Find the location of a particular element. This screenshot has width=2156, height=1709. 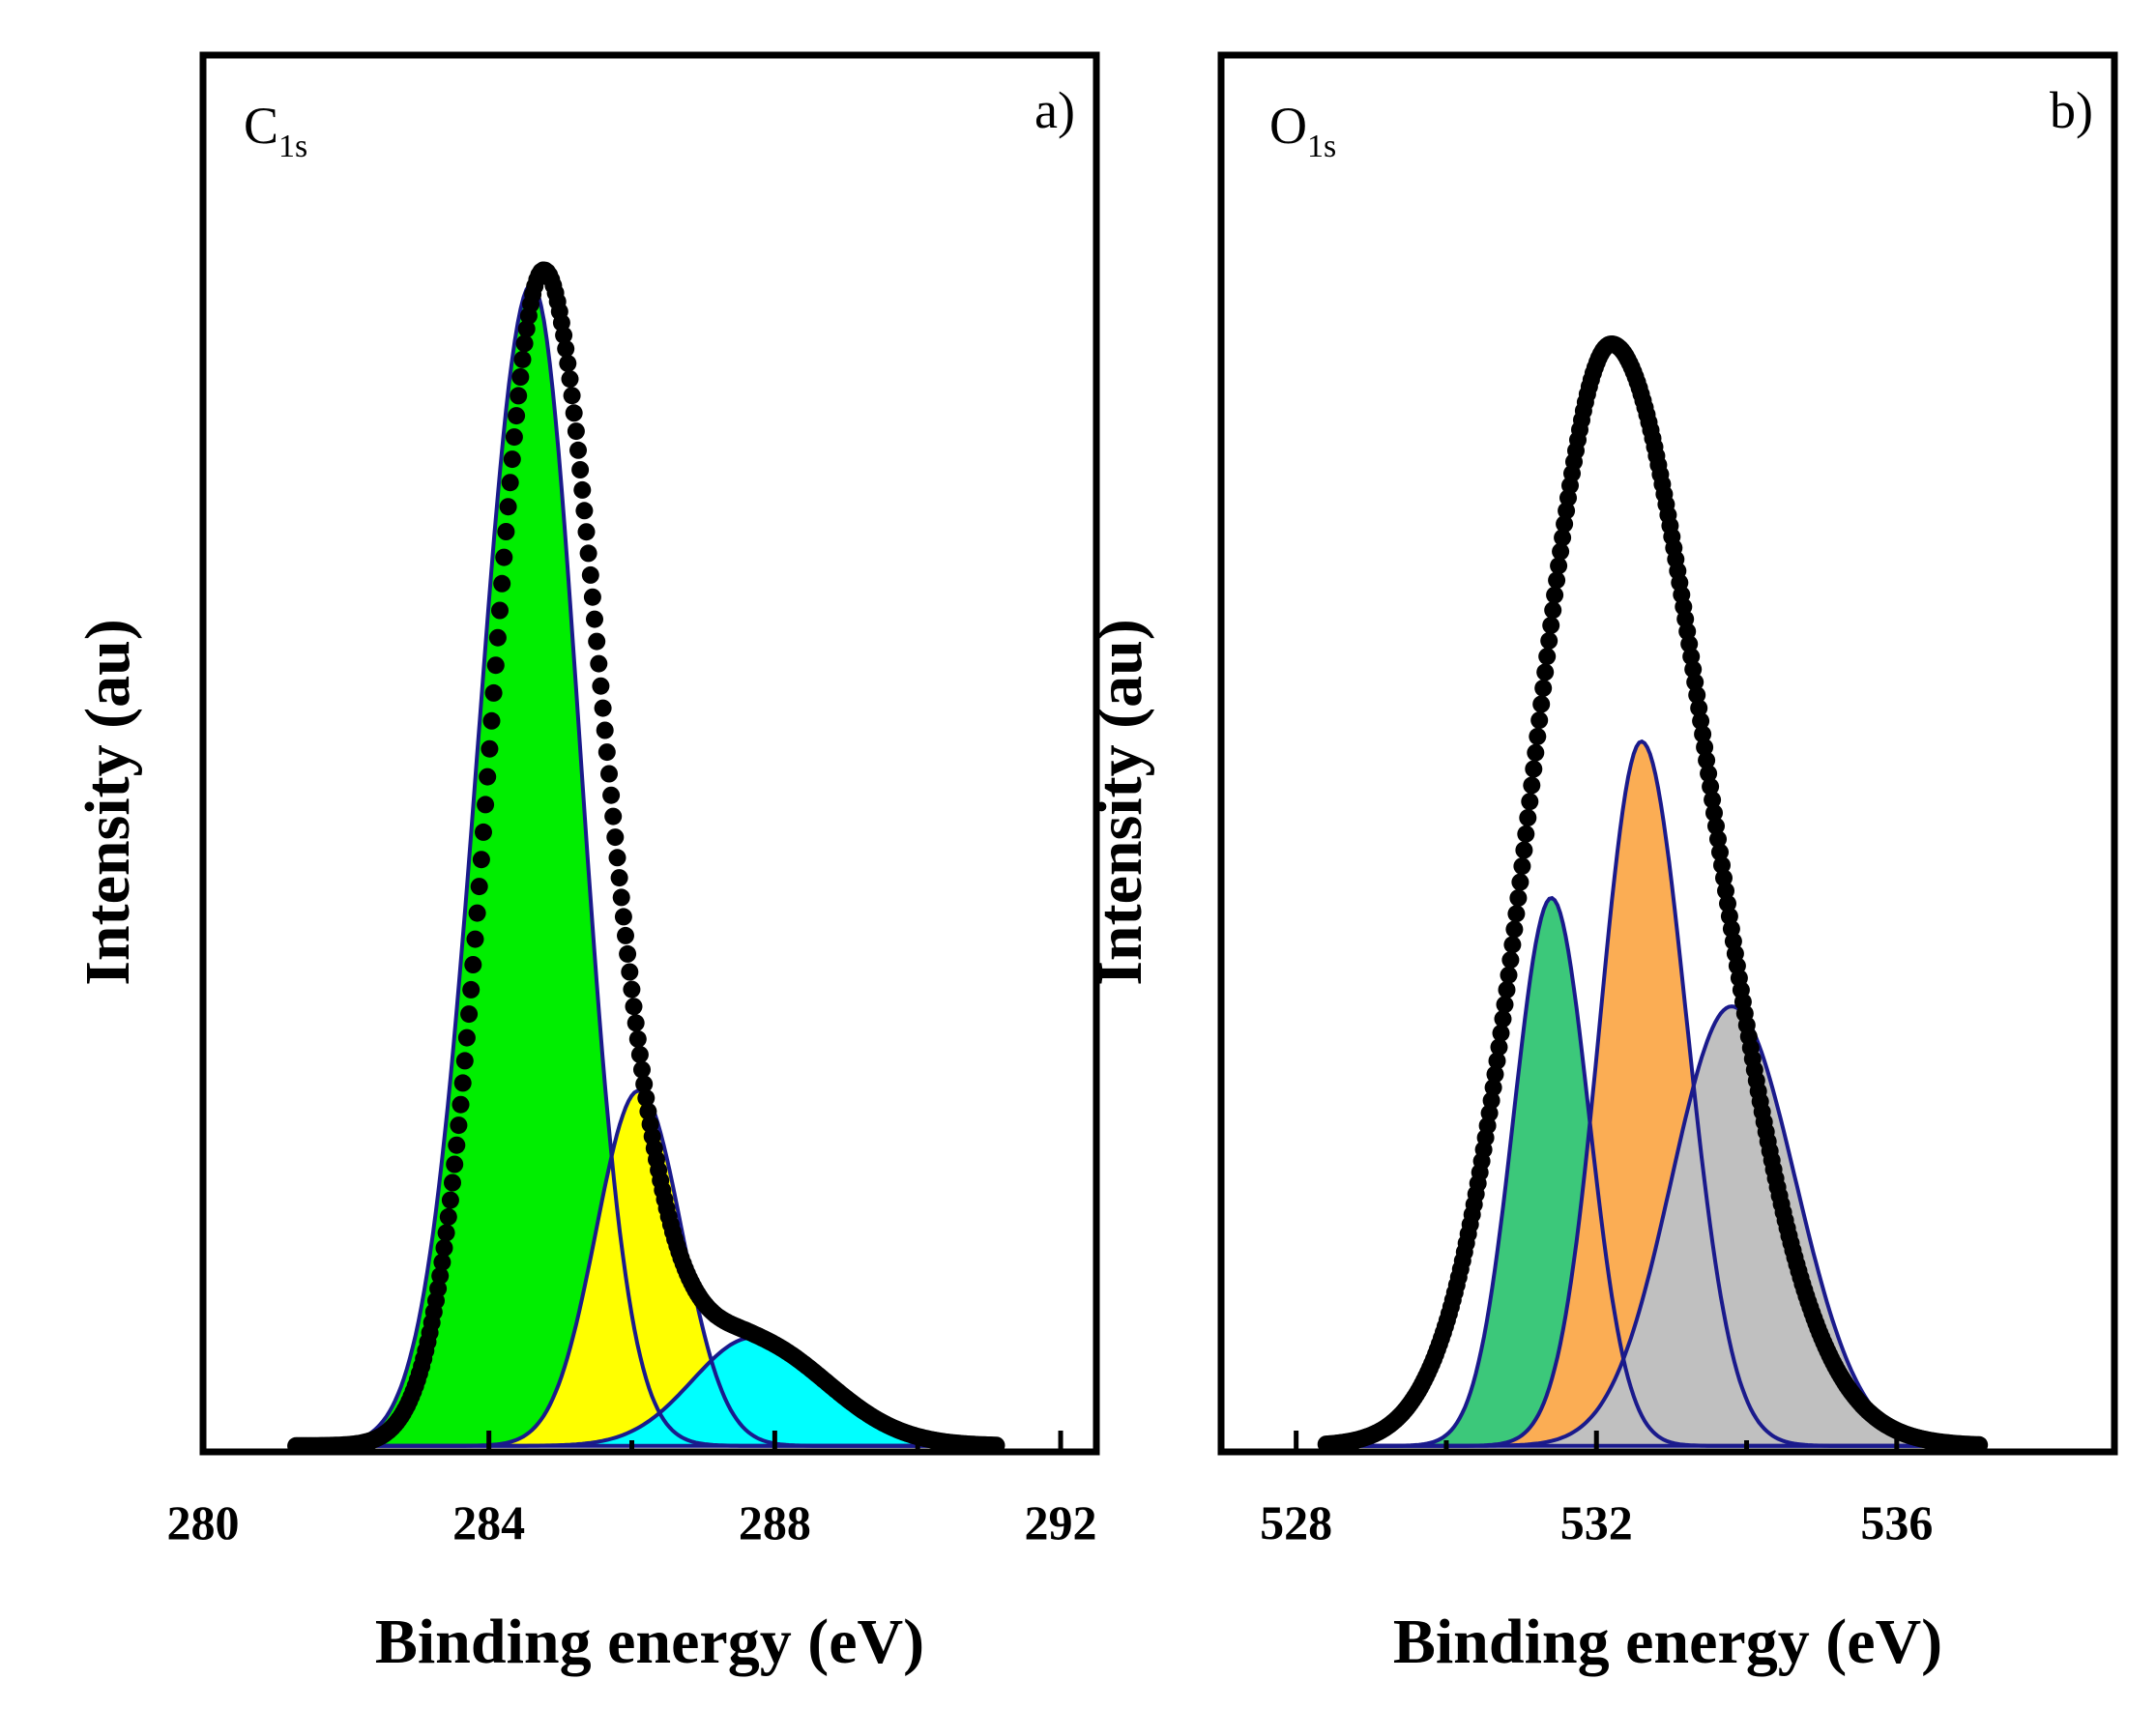

element-label: O1s is located at coordinates (1302, 130).